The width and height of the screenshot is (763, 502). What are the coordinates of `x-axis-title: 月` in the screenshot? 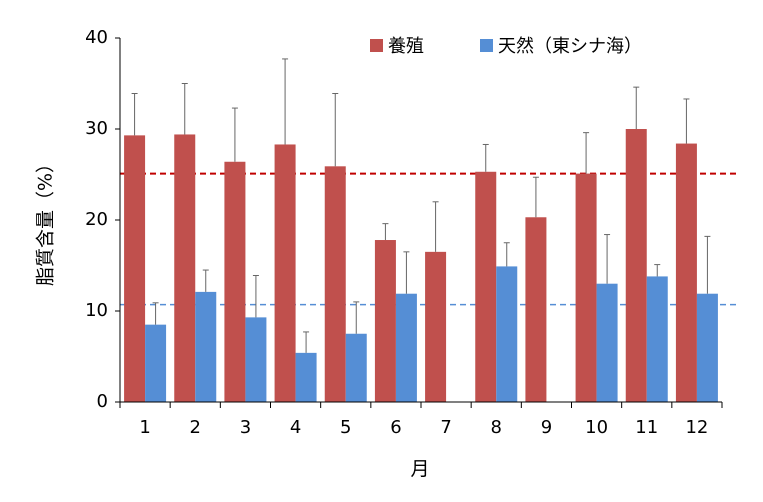 It's located at (419, 469).